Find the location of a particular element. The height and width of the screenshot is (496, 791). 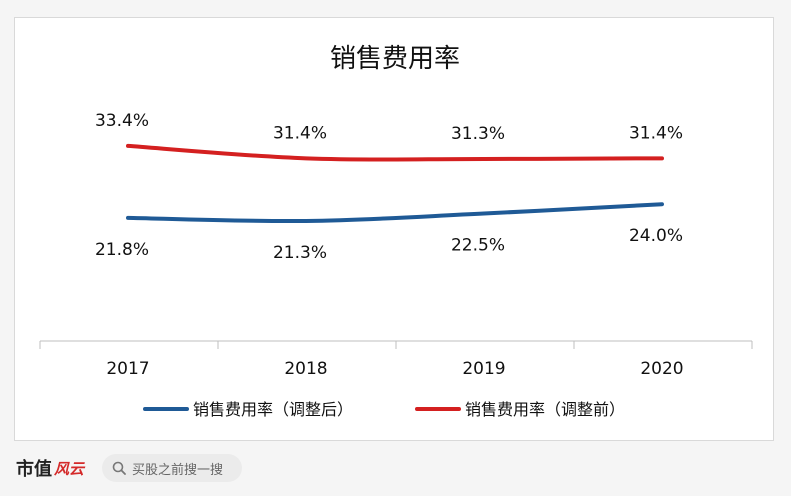

data-label-s0-2020: 24.0% is located at coordinates (656, 236).